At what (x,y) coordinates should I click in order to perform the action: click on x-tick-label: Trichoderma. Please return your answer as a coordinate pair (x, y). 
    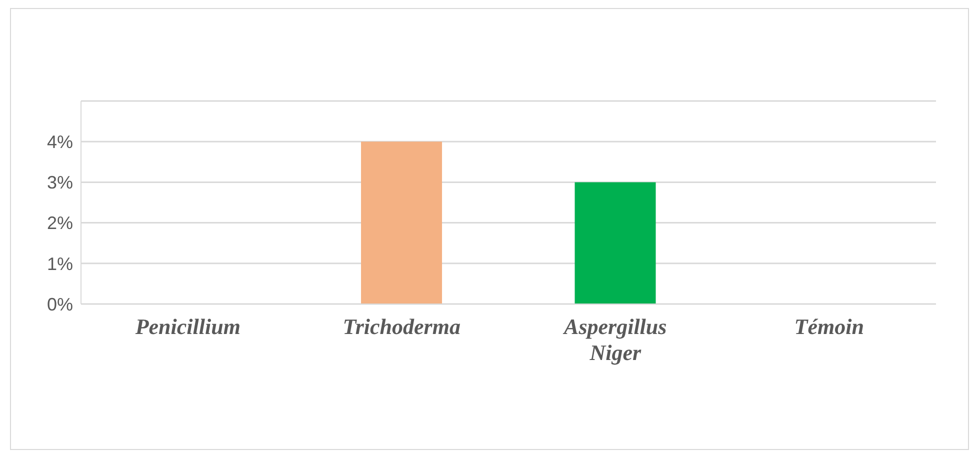
    Looking at the image, I should click on (401, 326).